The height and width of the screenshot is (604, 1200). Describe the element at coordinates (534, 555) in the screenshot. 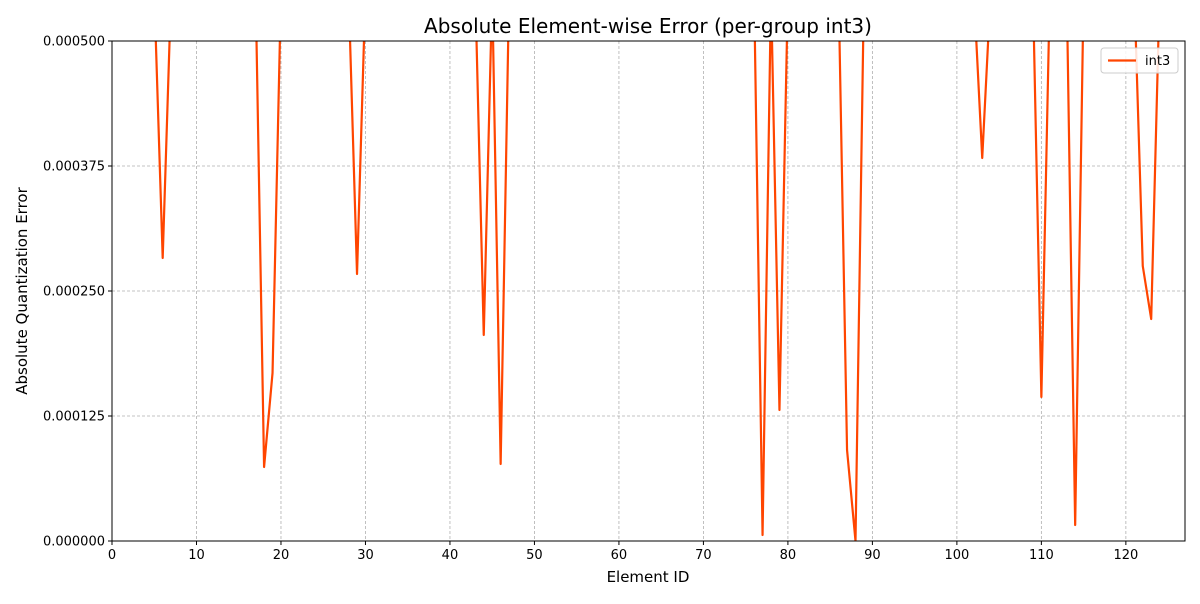

I see `x-tick-label: 50` at that location.